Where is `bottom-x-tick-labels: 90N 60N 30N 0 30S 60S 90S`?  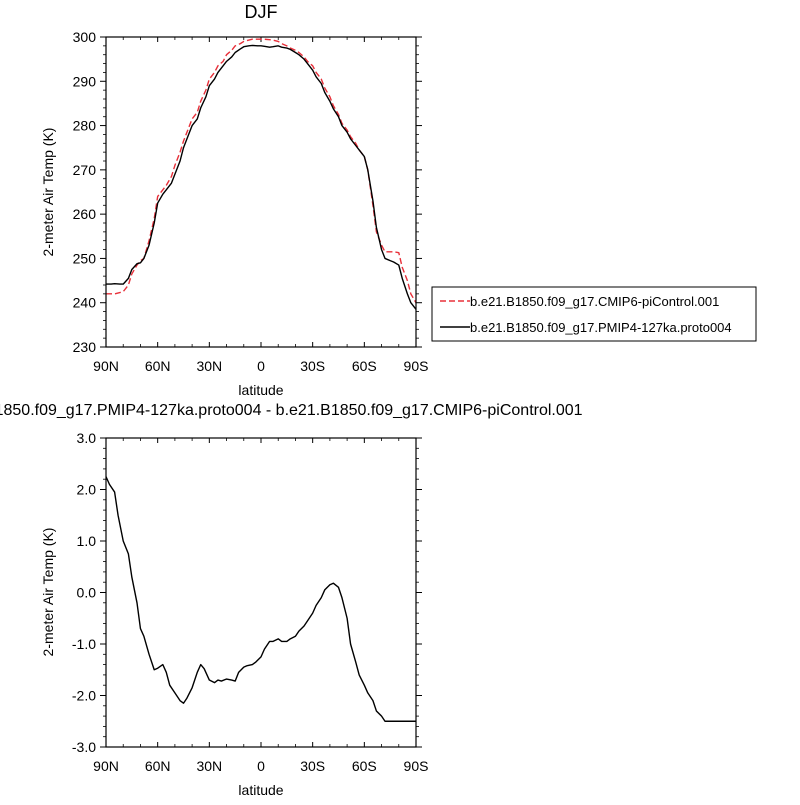 bottom-x-tick-labels: 90N 60N 30N 0 30S 60S 90S is located at coordinates (260, 766).